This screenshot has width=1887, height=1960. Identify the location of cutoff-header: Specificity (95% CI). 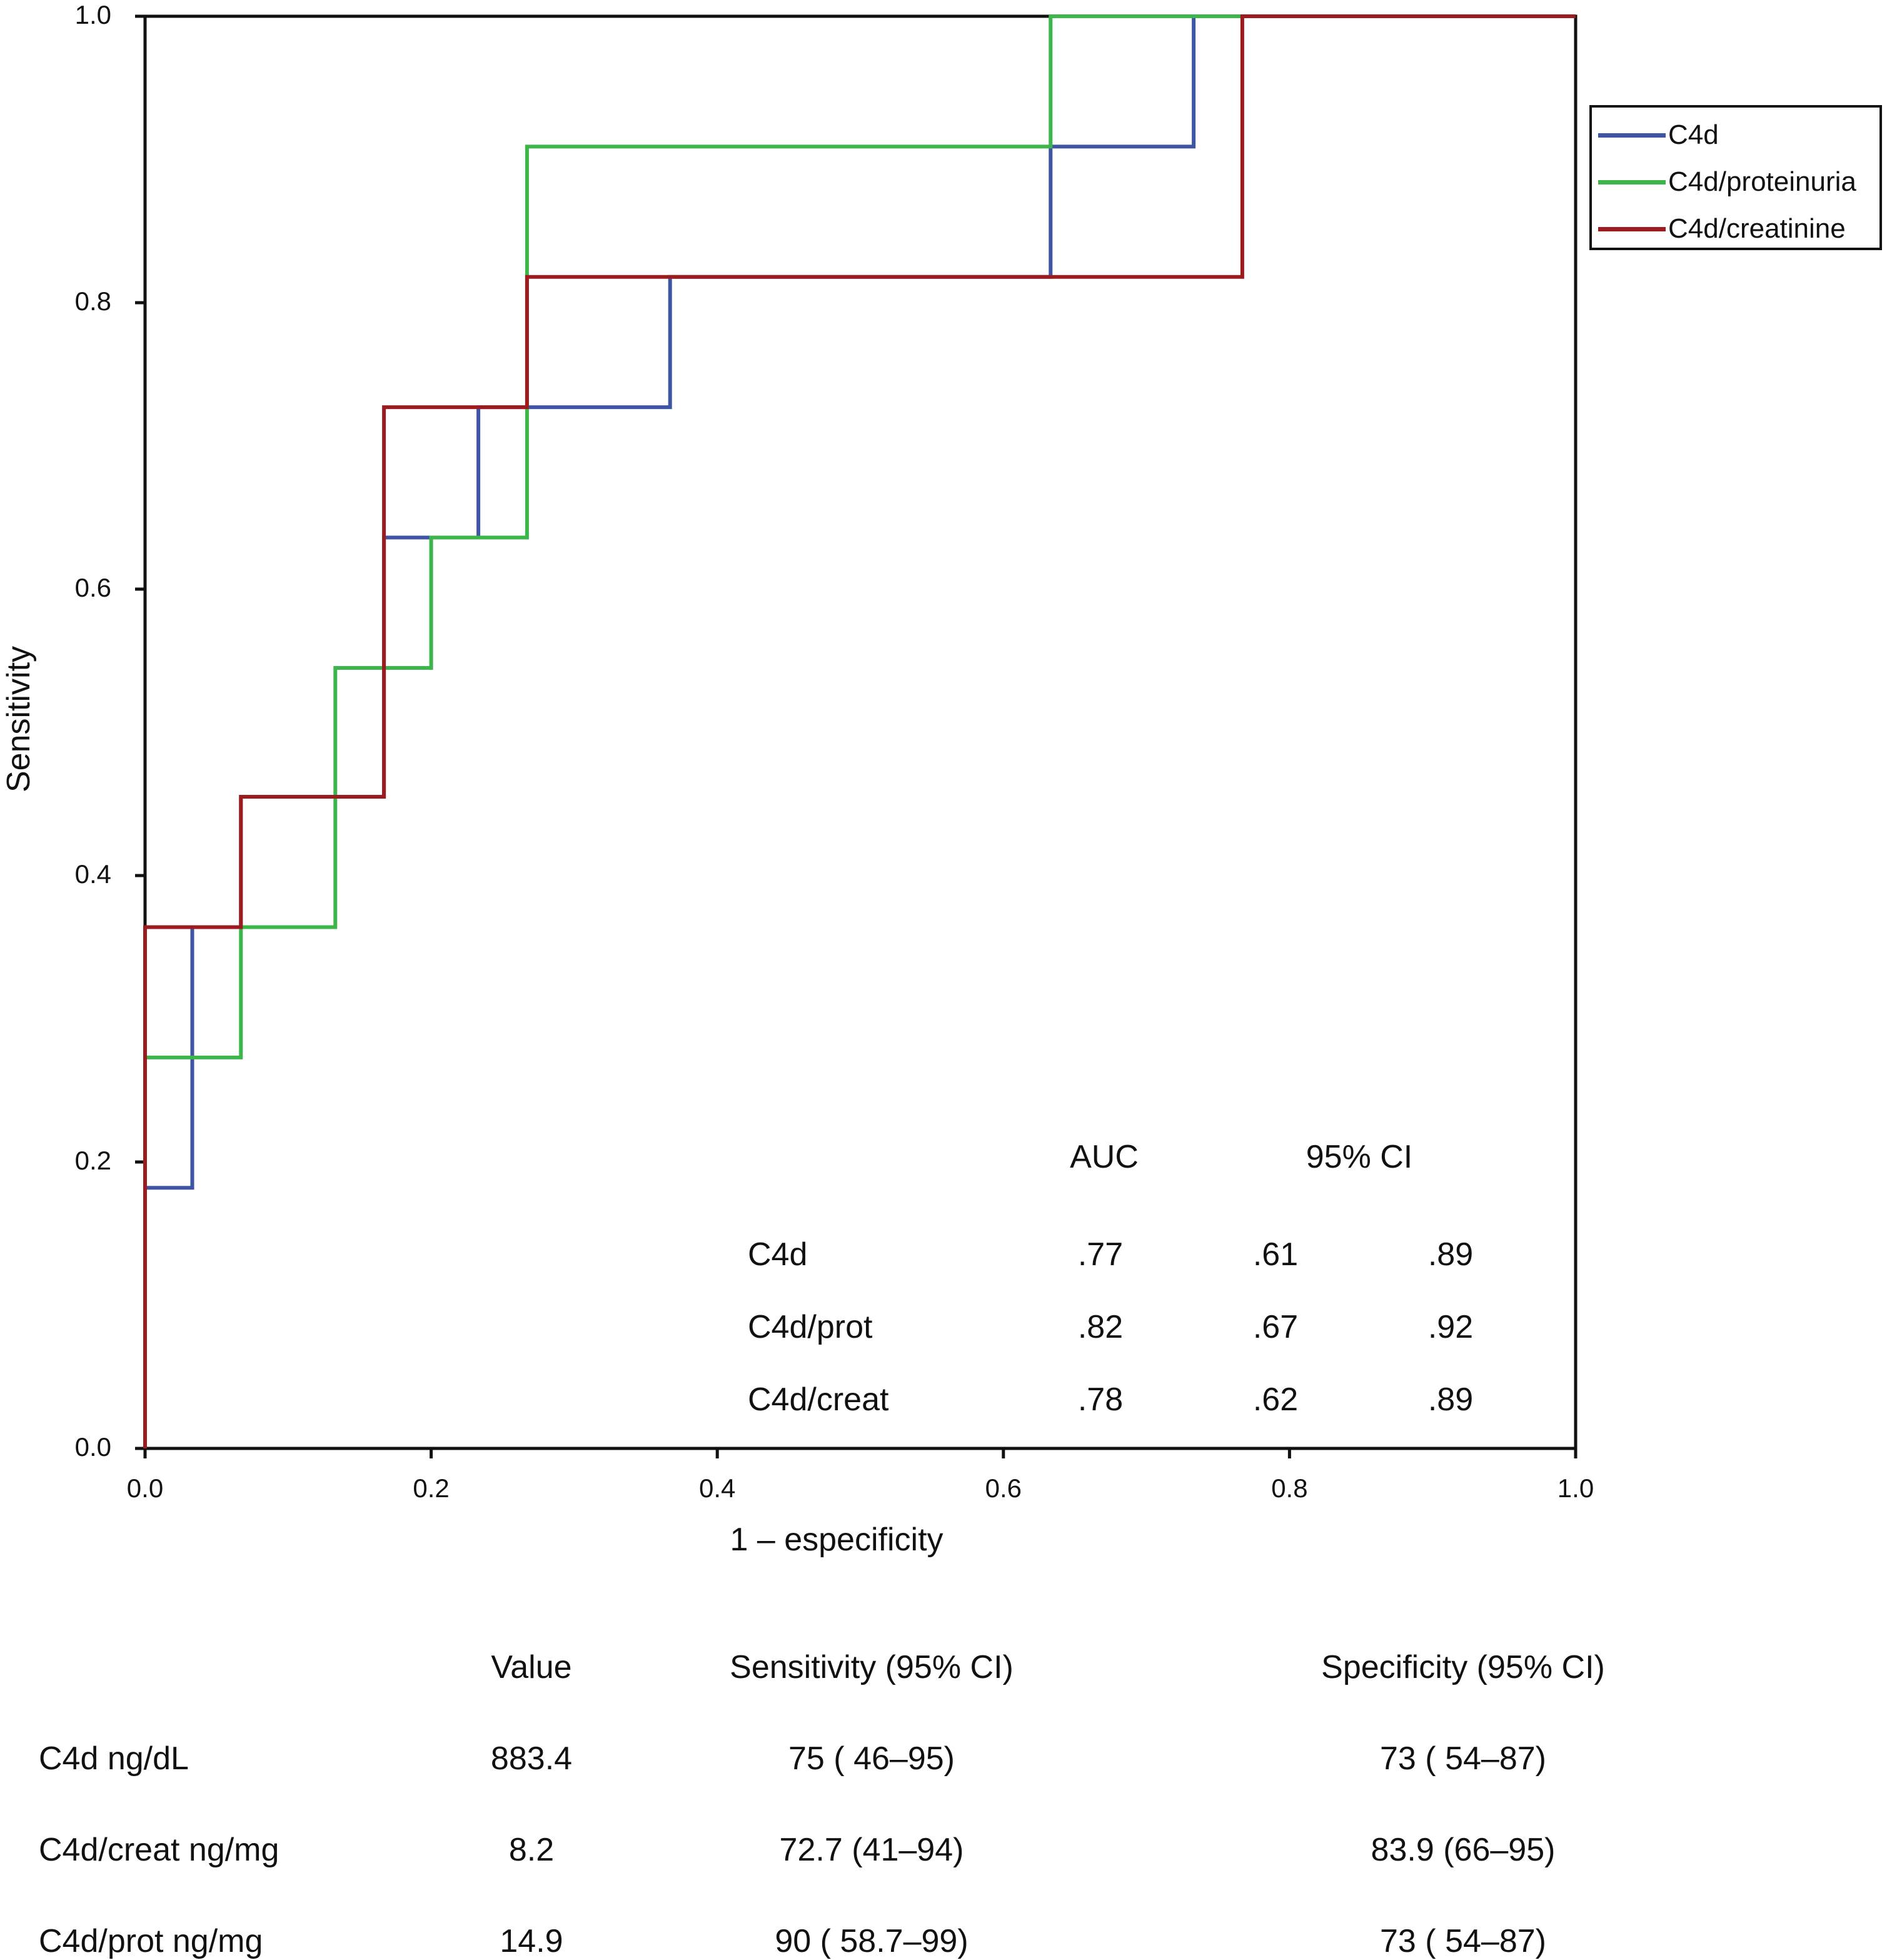
(1463, 1667).